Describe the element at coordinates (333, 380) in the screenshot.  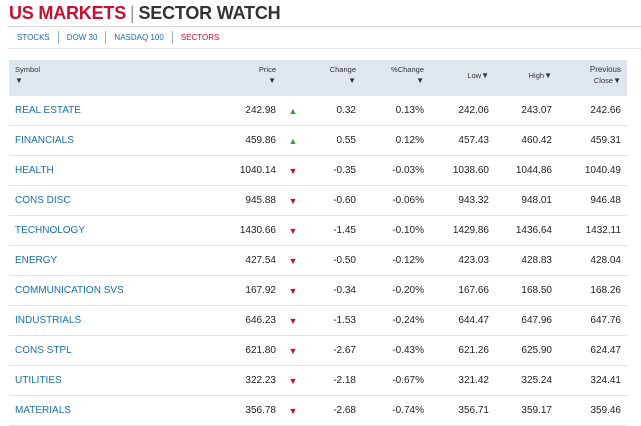
I see `change-cell: -2.18` at that location.